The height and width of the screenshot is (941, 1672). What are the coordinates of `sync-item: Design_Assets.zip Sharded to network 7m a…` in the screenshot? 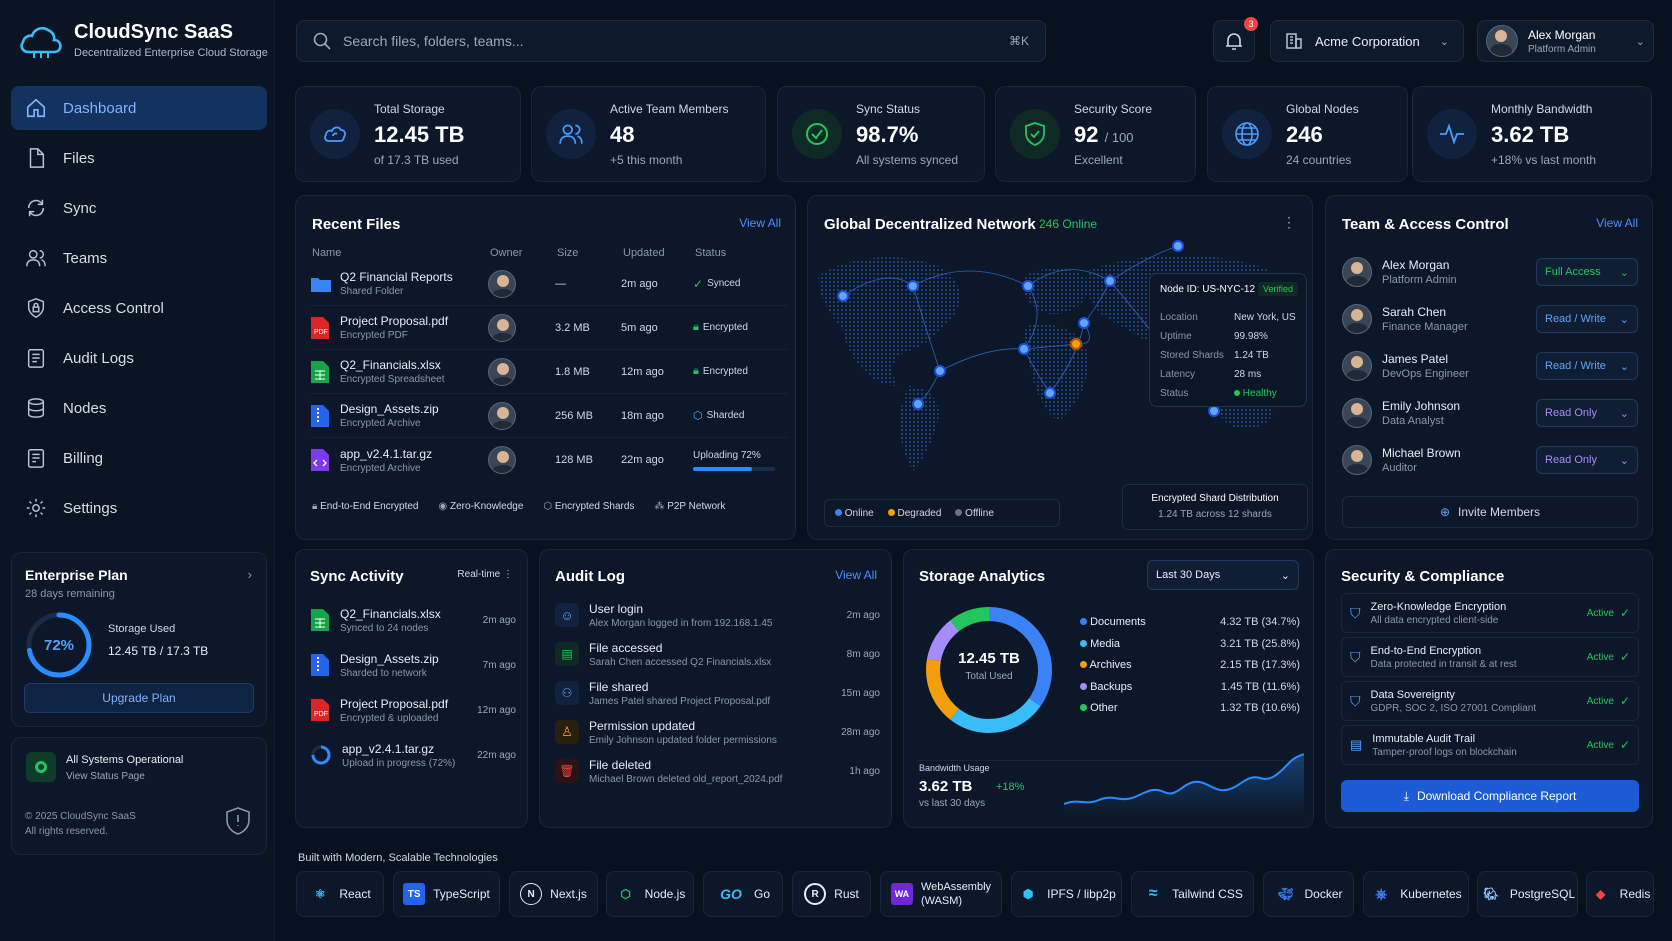 It's located at (413, 665).